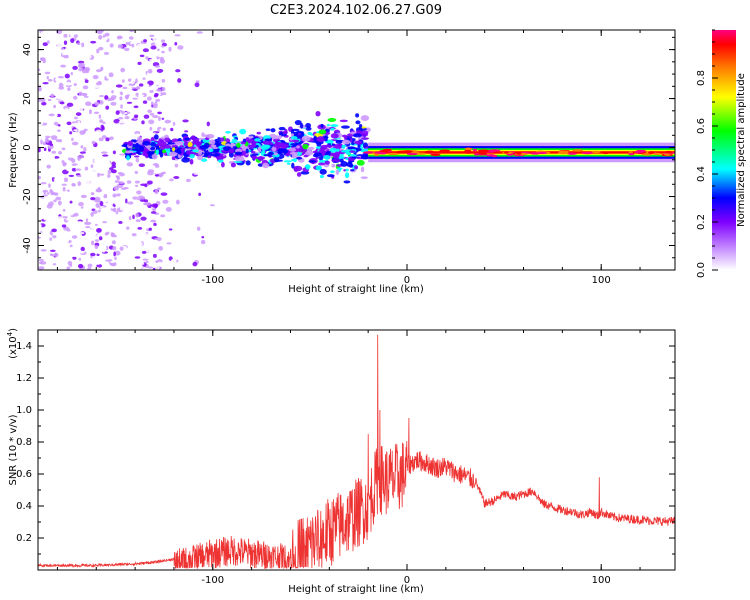 This screenshot has height=600, width=750. Describe the element at coordinates (13, 150) in the screenshot. I see `spectrogram-y-label: Frequency (Hz)` at that location.